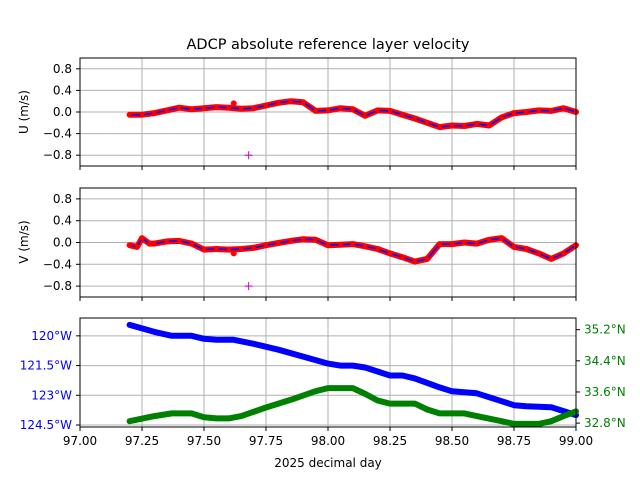 The height and width of the screenshot is (485, 640). Describe the element at coordinates (328, 441) in the screenshot. I see `x-tick-label: 98.00` at that location.